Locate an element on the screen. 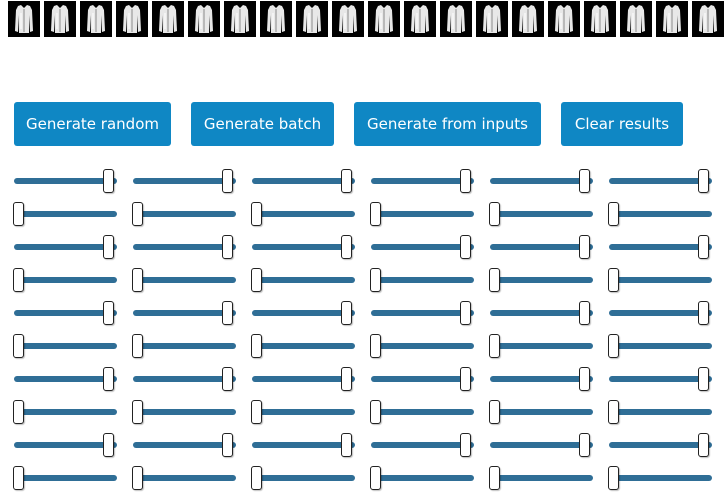  clear-results-button: Clear results is located at coordinates (622, 124).